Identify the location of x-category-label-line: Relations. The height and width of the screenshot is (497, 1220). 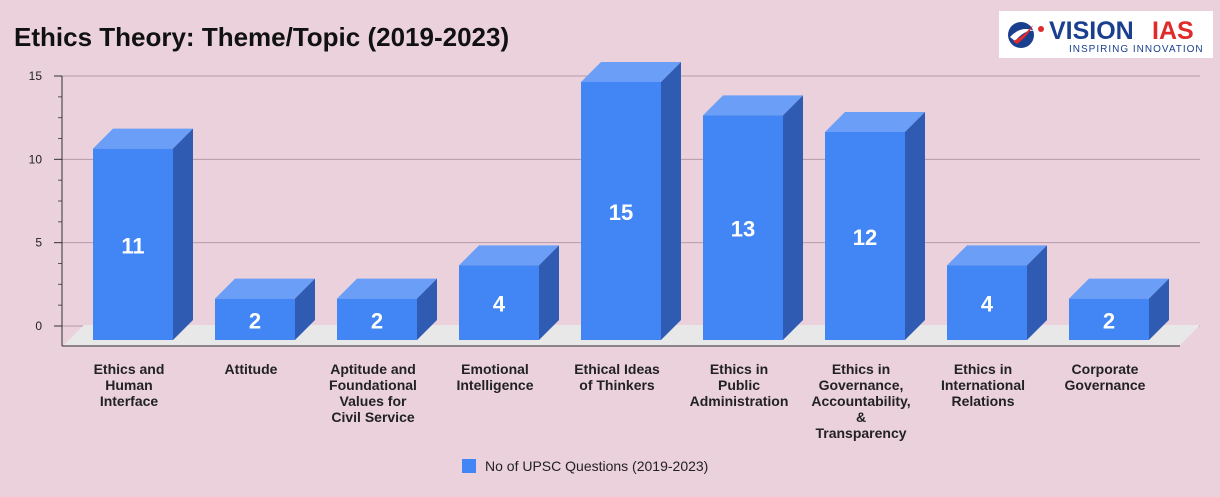
(982, 401).